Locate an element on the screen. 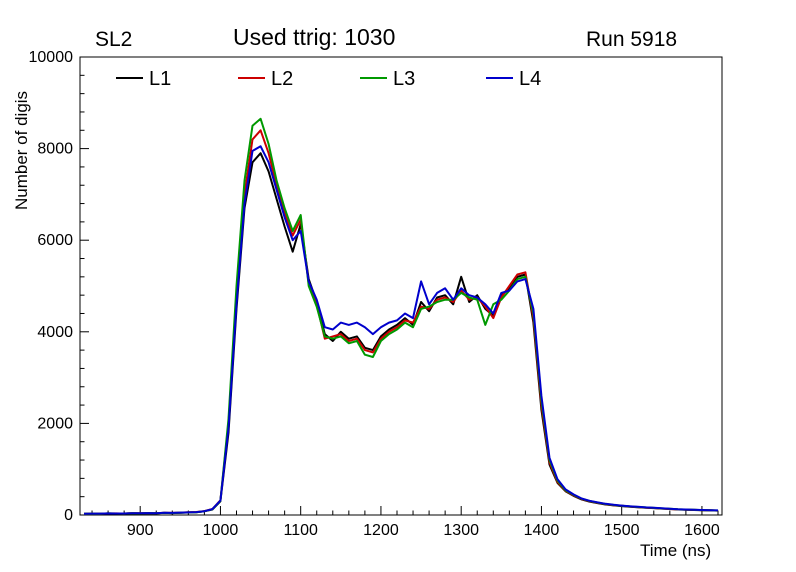  x-tick-label: 1000 is located at coordinates (221, 530).